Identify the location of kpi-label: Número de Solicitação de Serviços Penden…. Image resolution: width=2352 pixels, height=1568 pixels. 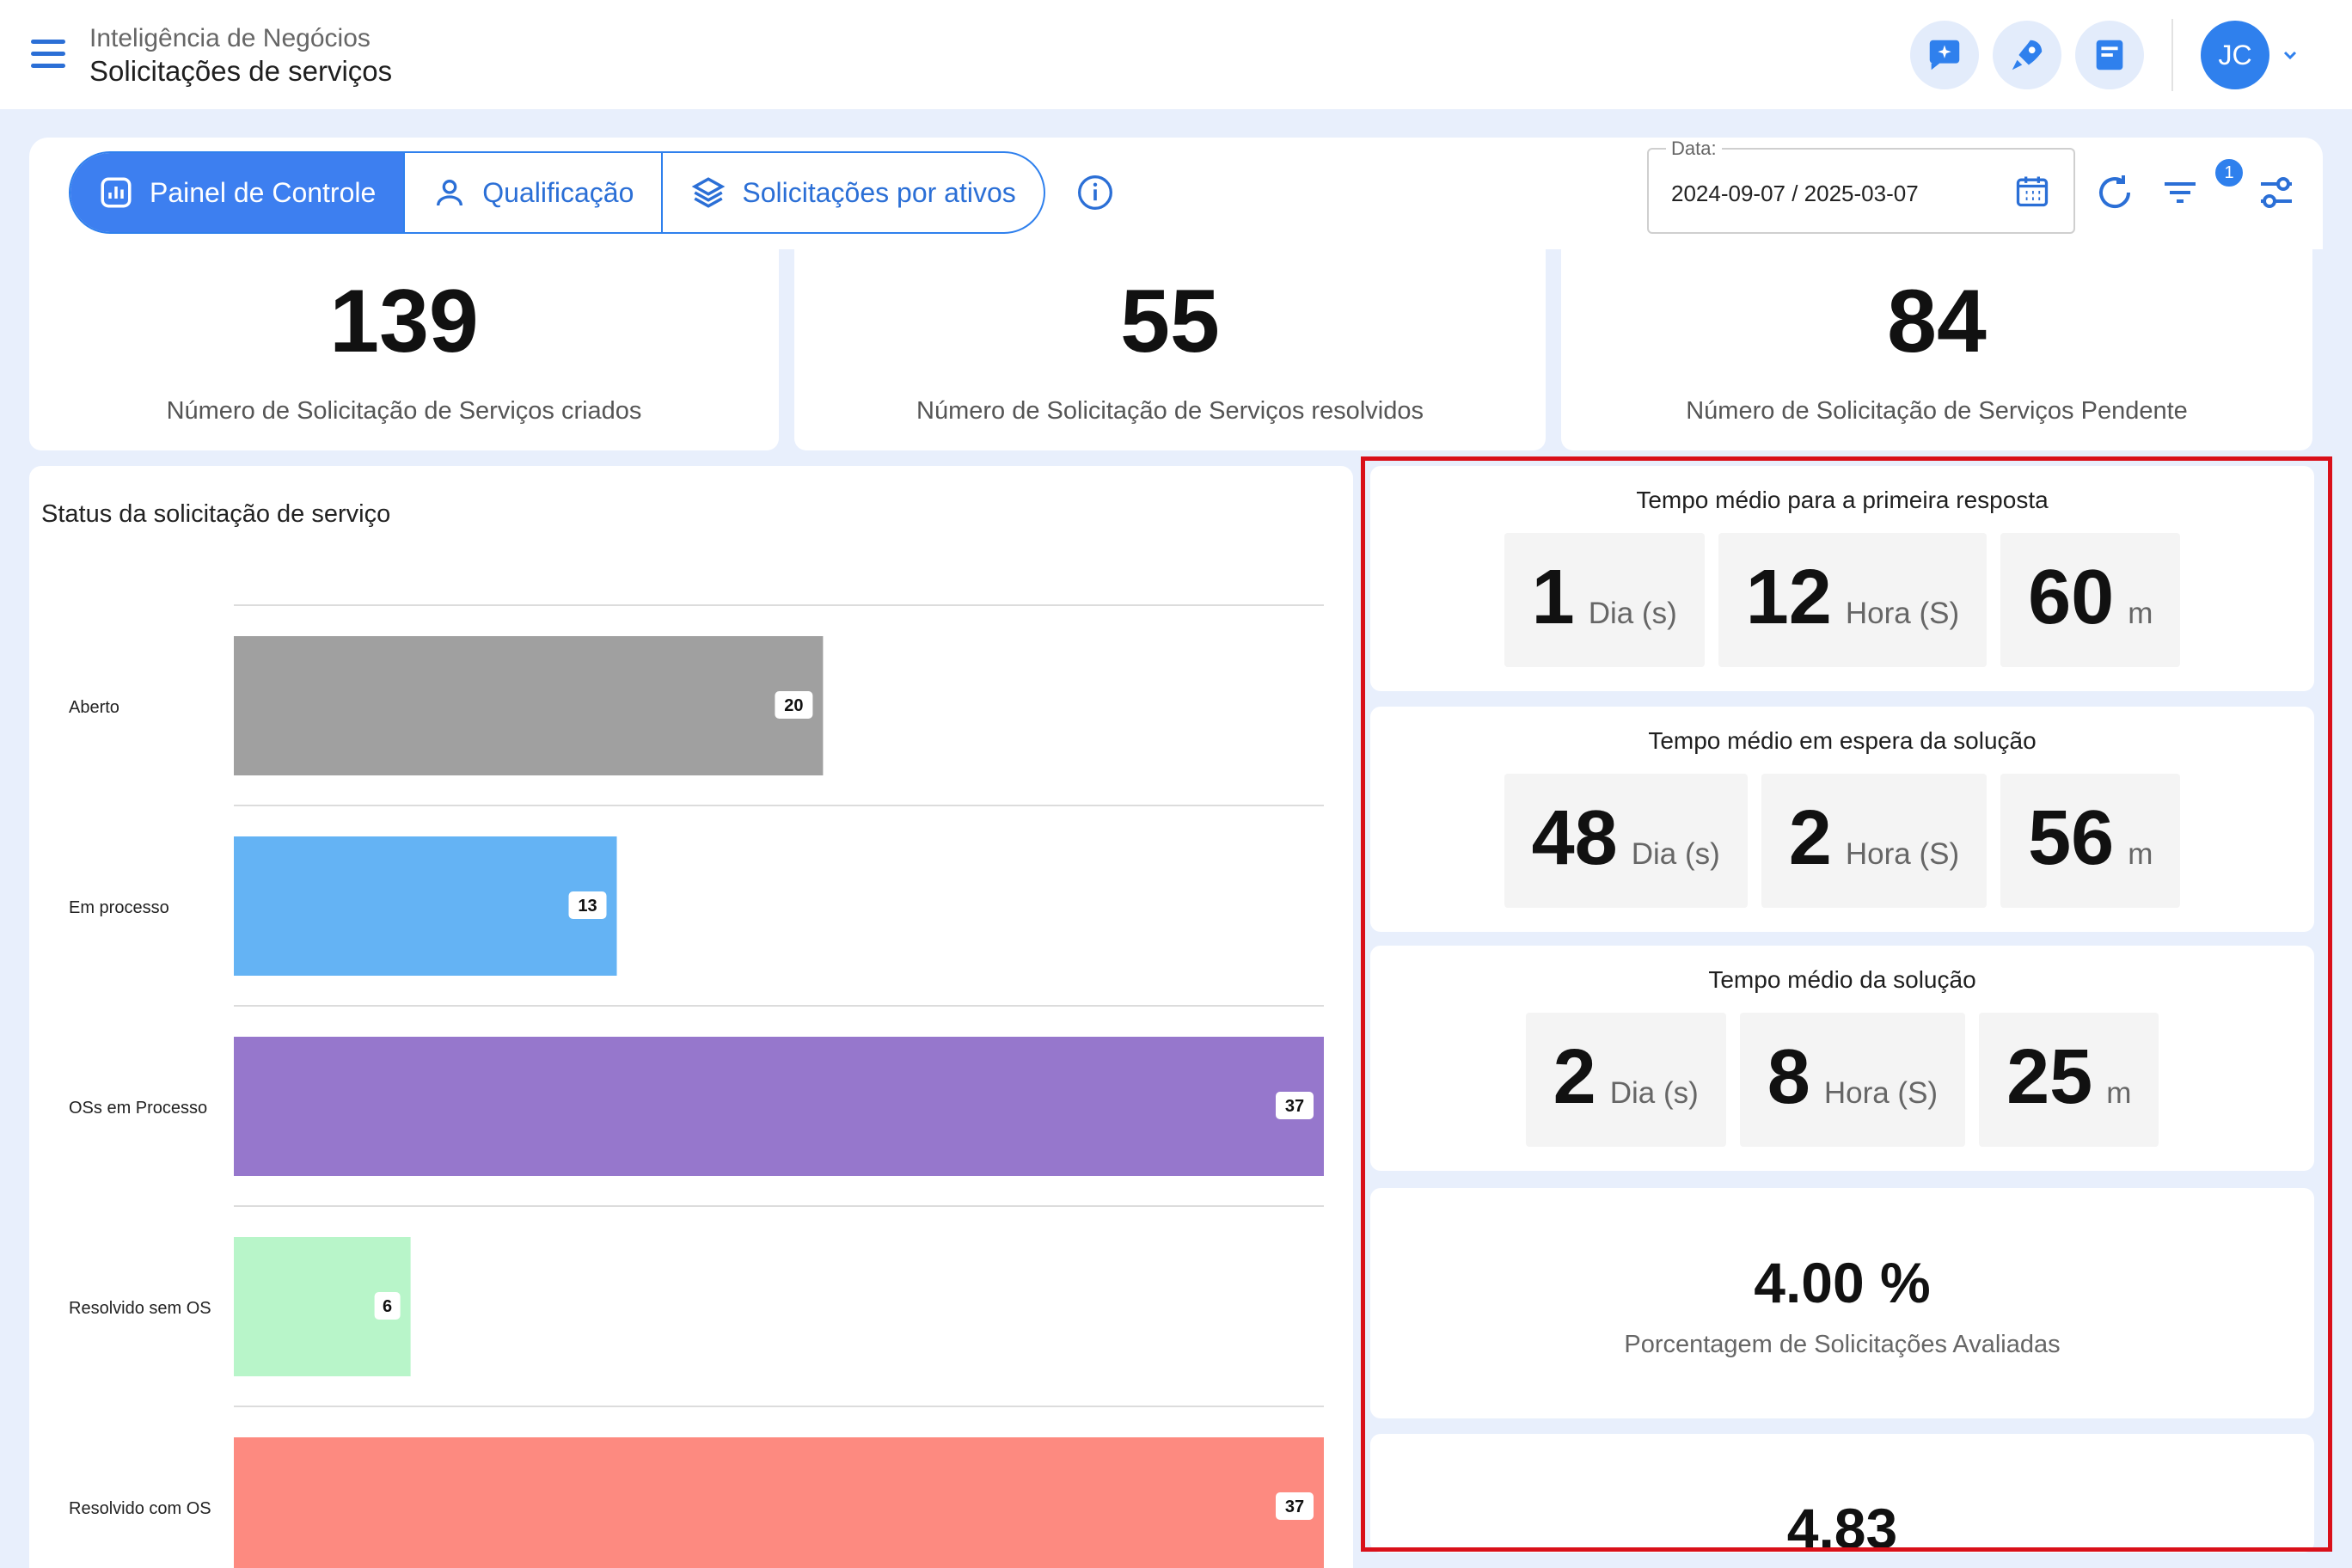
(1937, 411).